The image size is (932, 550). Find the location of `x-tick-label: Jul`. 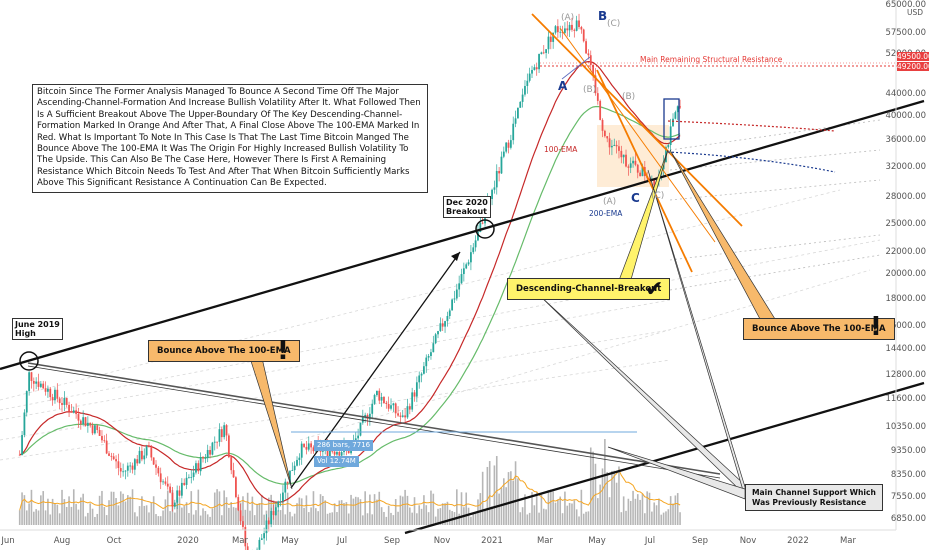

x-tick-label: Jul is located at coordinates (649, 541).